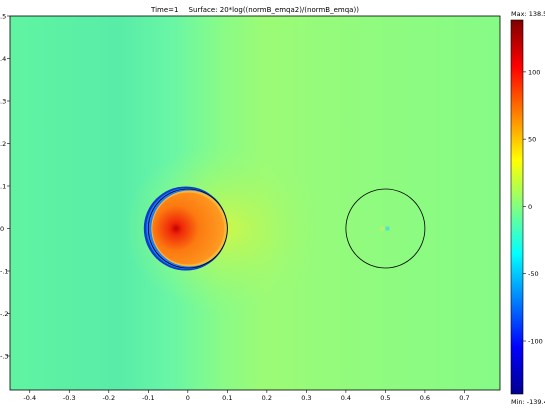 The height and width of the screenshot is (408, 545). Describe the element at coordinates (534, 72) in the screenshot. I see `colorbar-tick-label: 100` at that location.